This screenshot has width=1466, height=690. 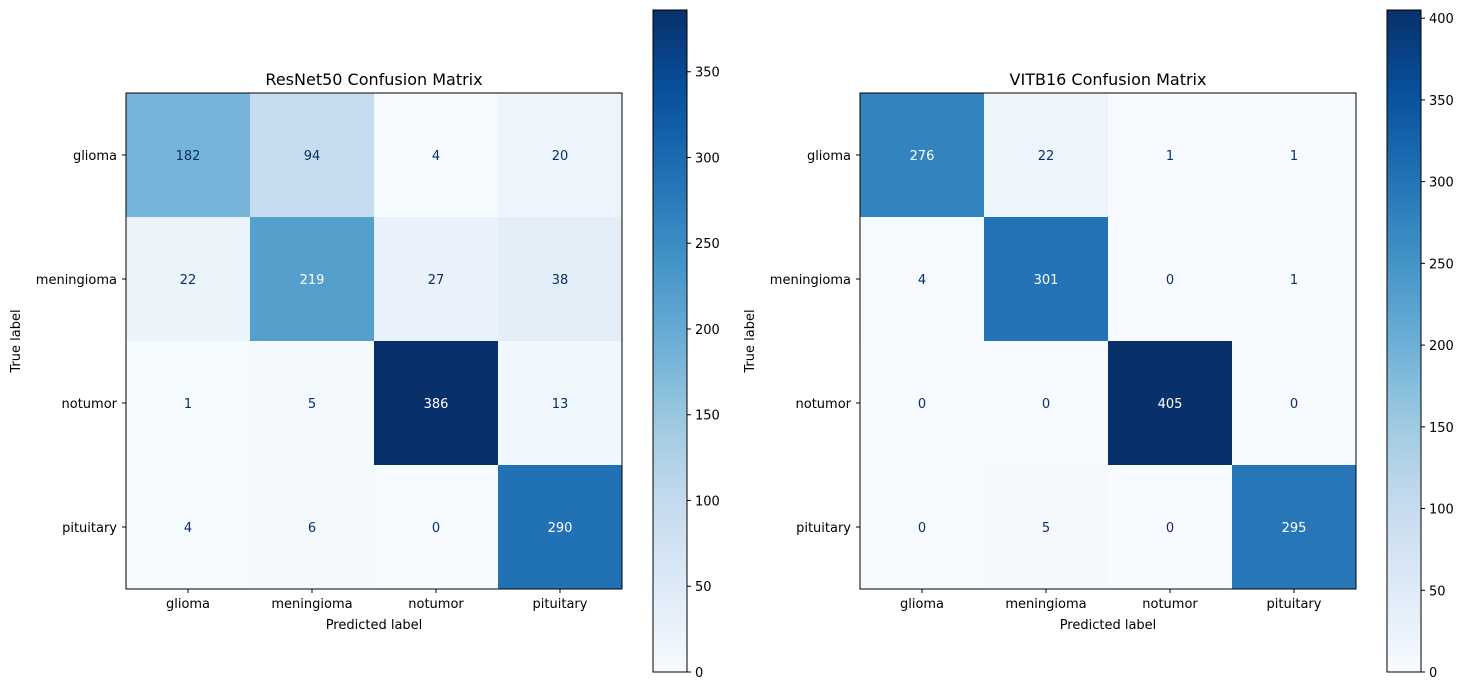 What do you see at coordinates (373, 79) in the screenshot?
I see `chart-title: ResNet50 Confusion Matrix` at bounding box center [373, 79].